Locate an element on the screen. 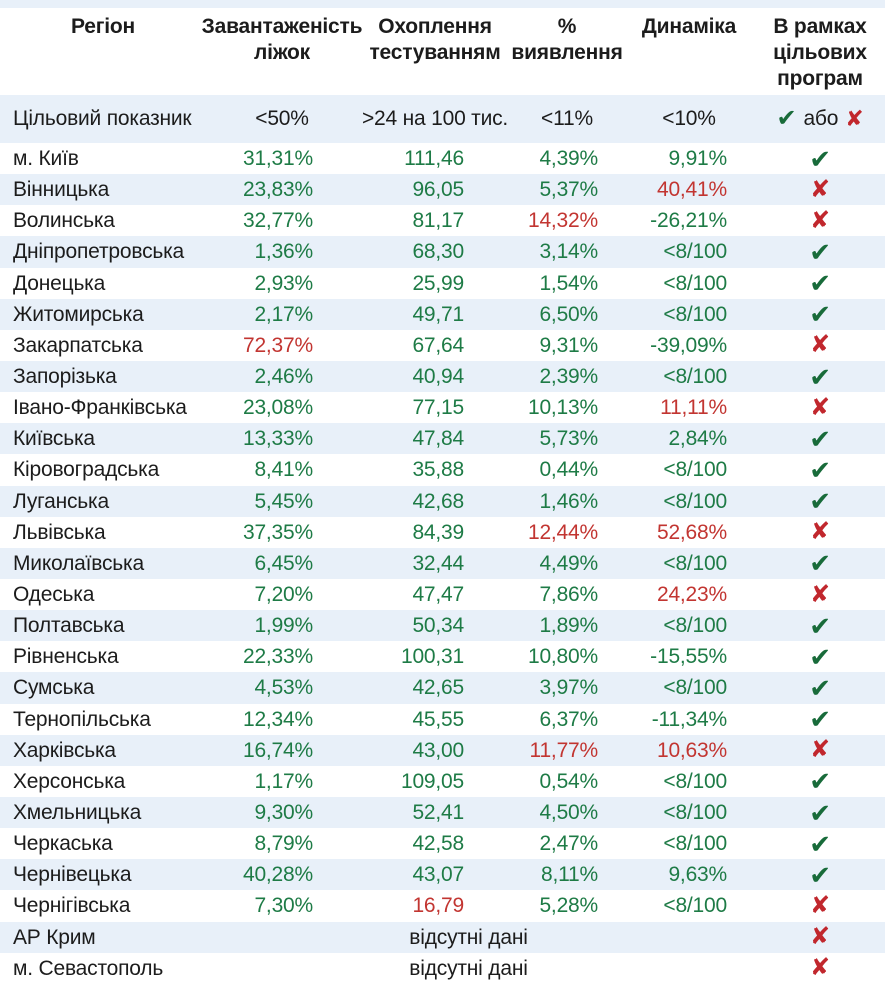 The width and height of the screenshot is (885, 984). region-name: Харківська is located at coordinates (64, 750).